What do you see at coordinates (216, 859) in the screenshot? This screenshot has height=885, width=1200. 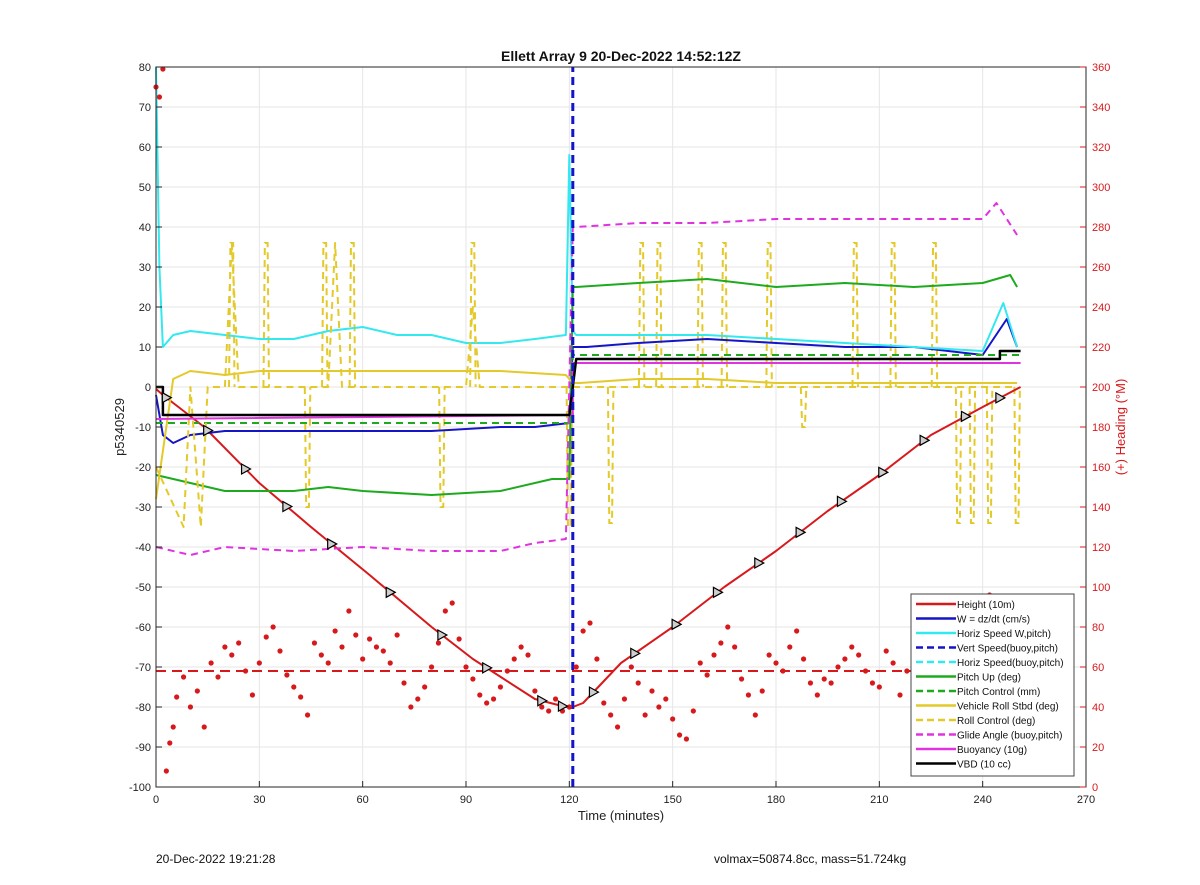 I see `footer-timestamp: 20-Dec-2022 19:21:28` at bounding box center [216, 859].